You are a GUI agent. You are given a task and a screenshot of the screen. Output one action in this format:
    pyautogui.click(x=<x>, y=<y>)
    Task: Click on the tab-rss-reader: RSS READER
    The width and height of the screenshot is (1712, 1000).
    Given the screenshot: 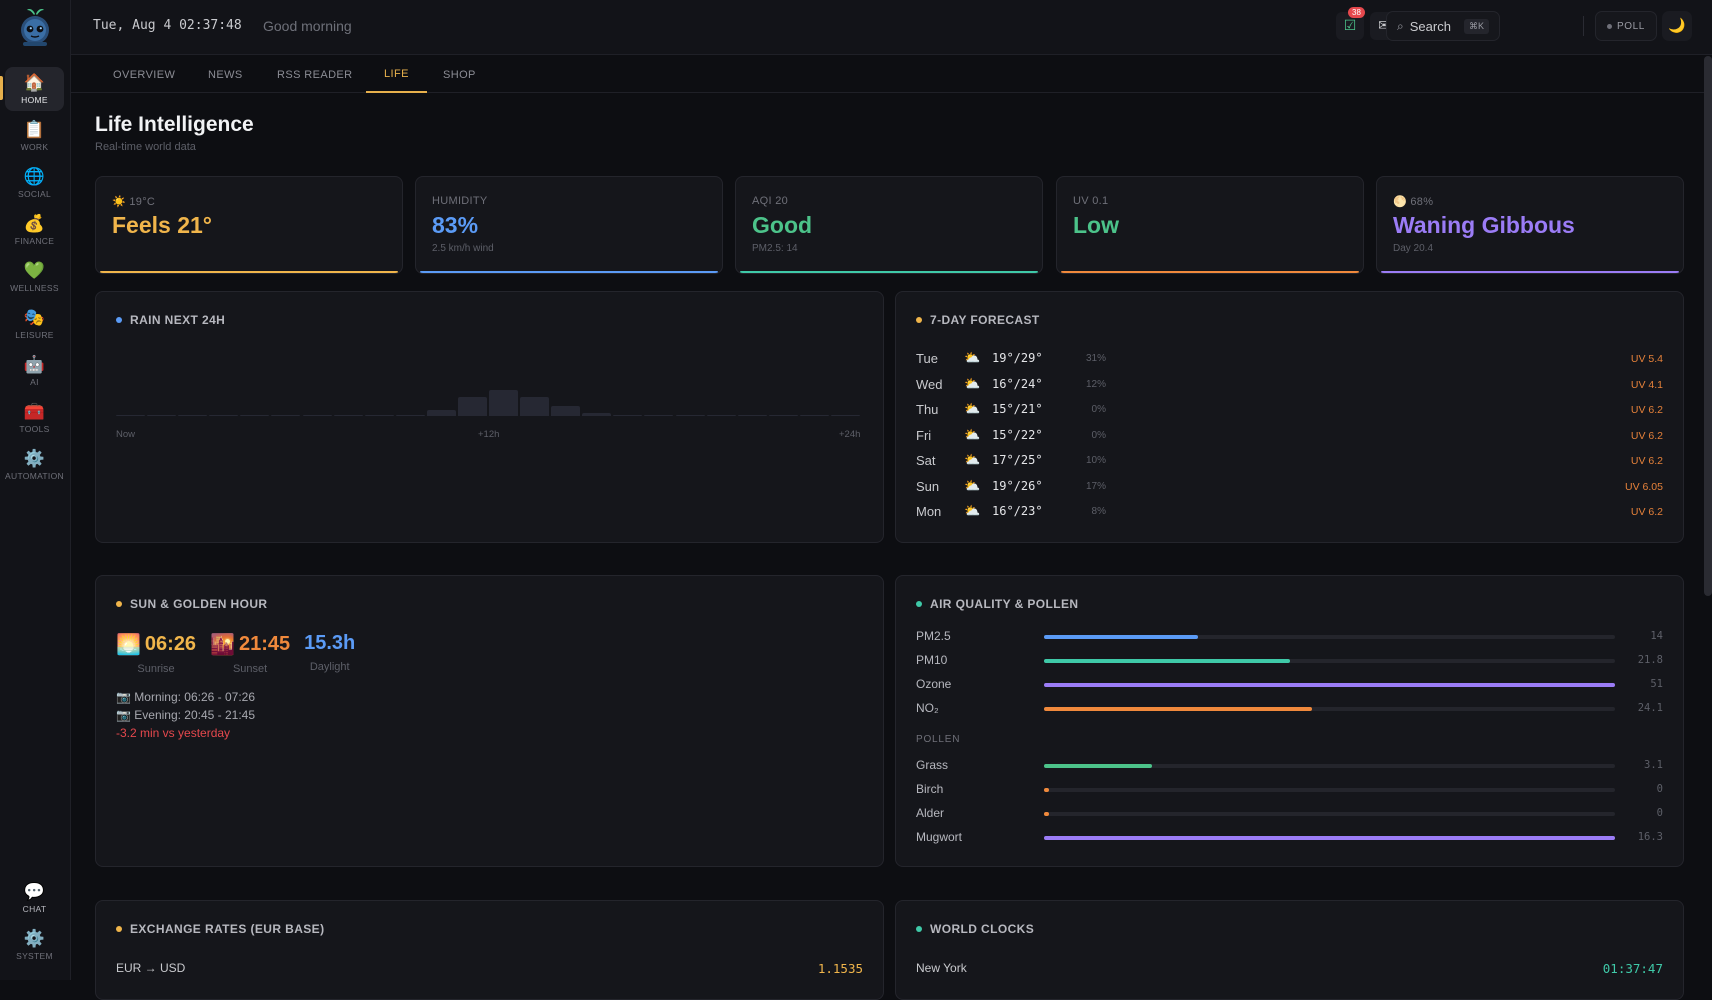 What is the action you would take?
    pyautogui.click(x=315, y=74)
    